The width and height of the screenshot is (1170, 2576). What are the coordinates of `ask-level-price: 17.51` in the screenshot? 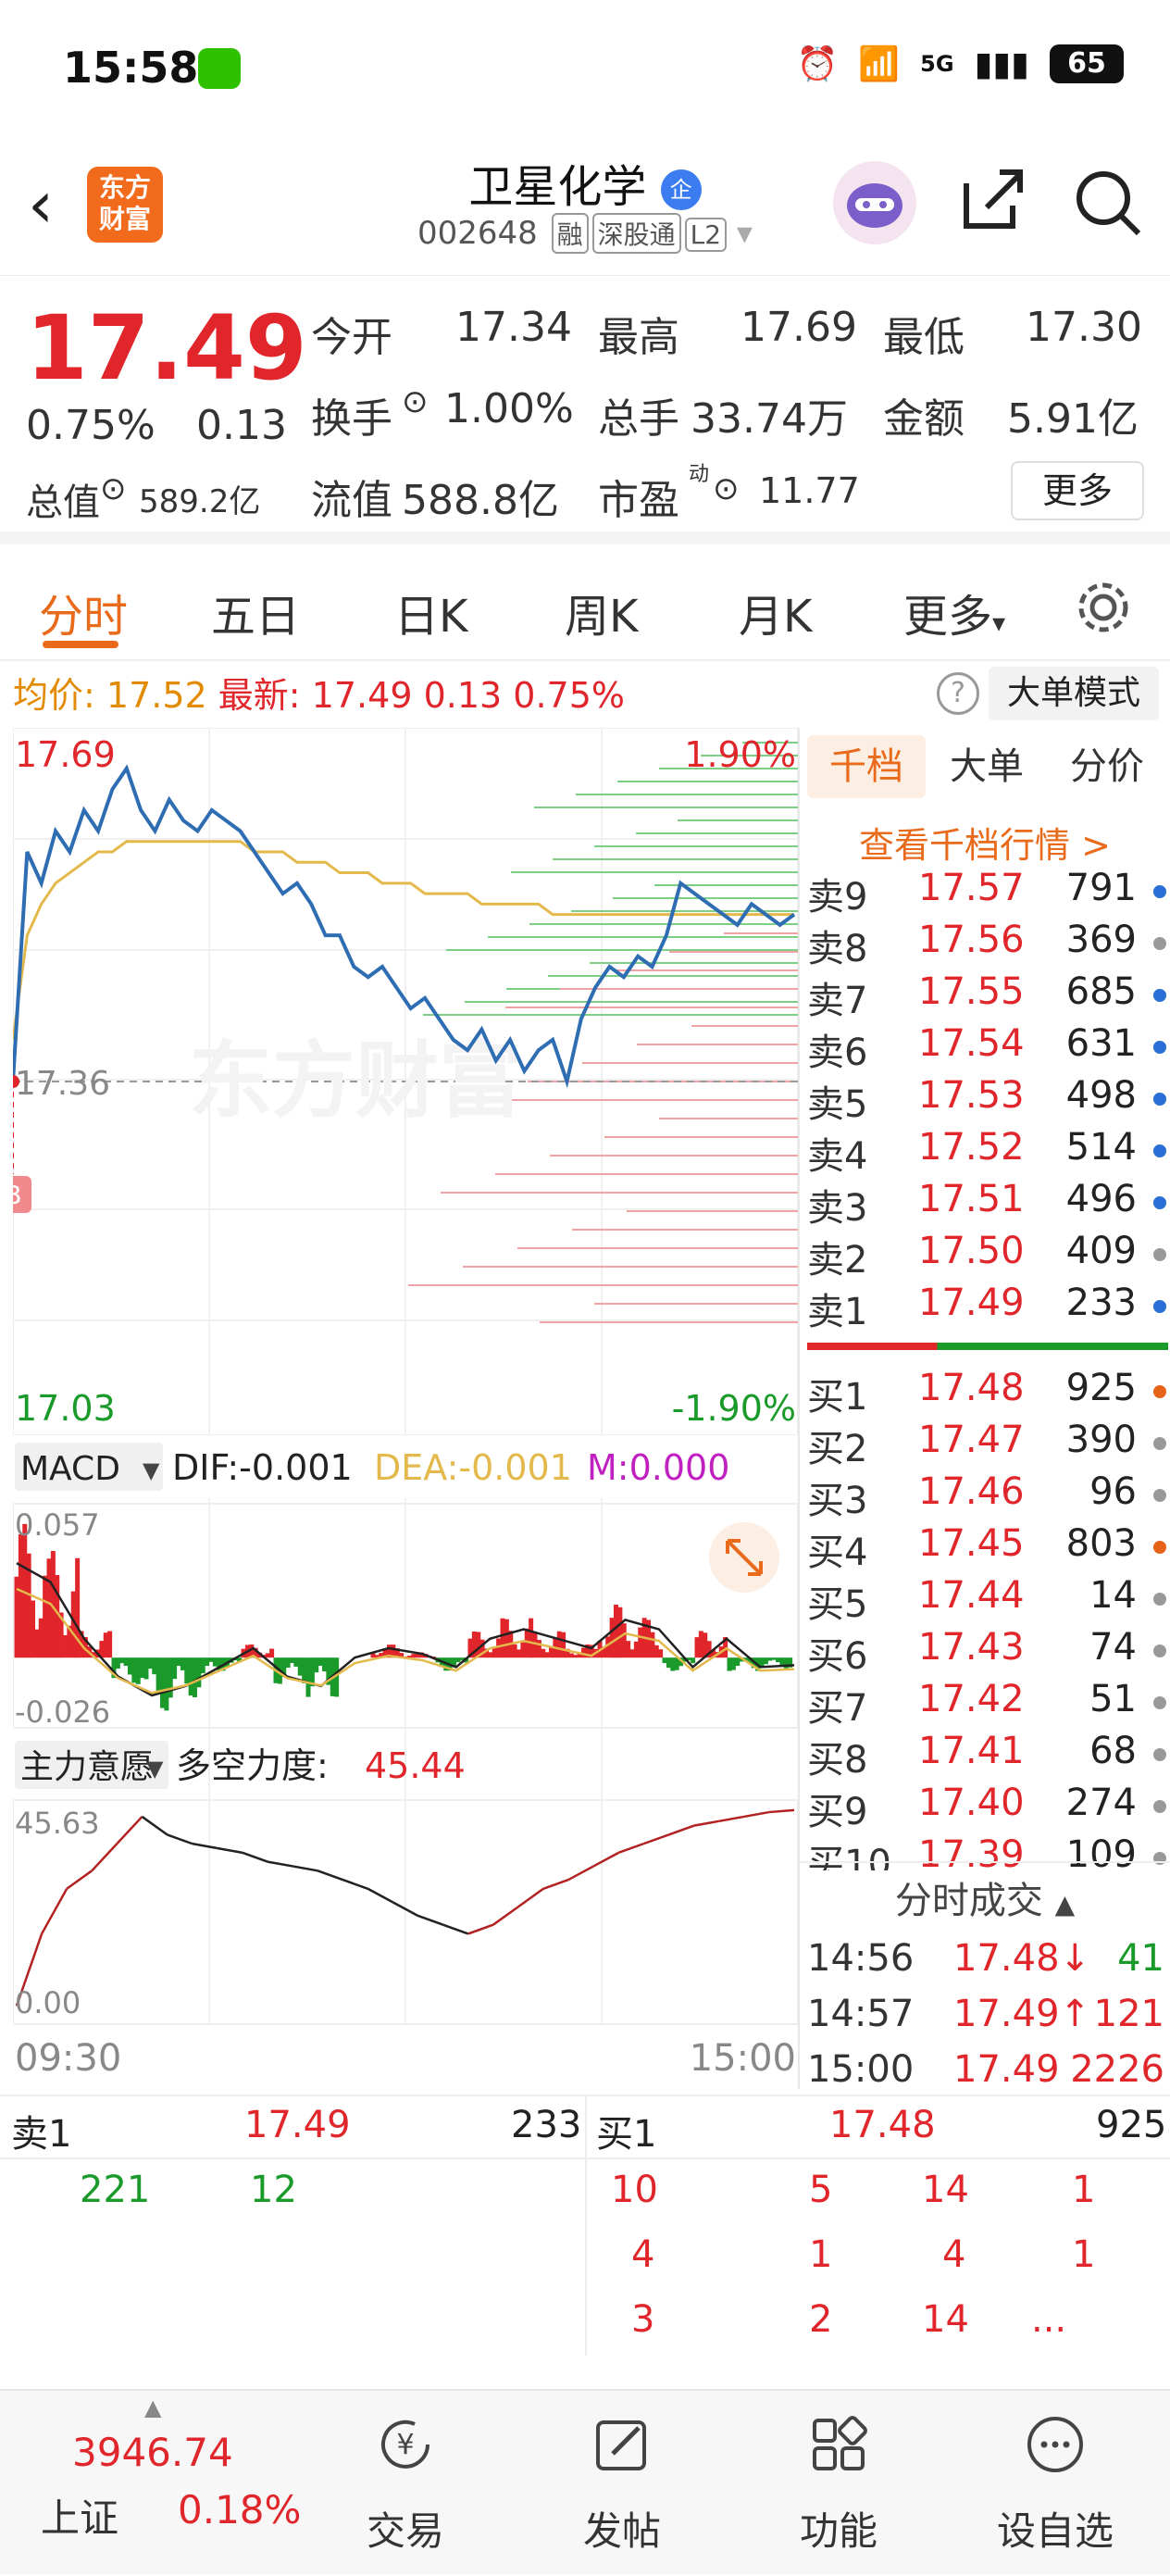 It's located at (971, 1199).